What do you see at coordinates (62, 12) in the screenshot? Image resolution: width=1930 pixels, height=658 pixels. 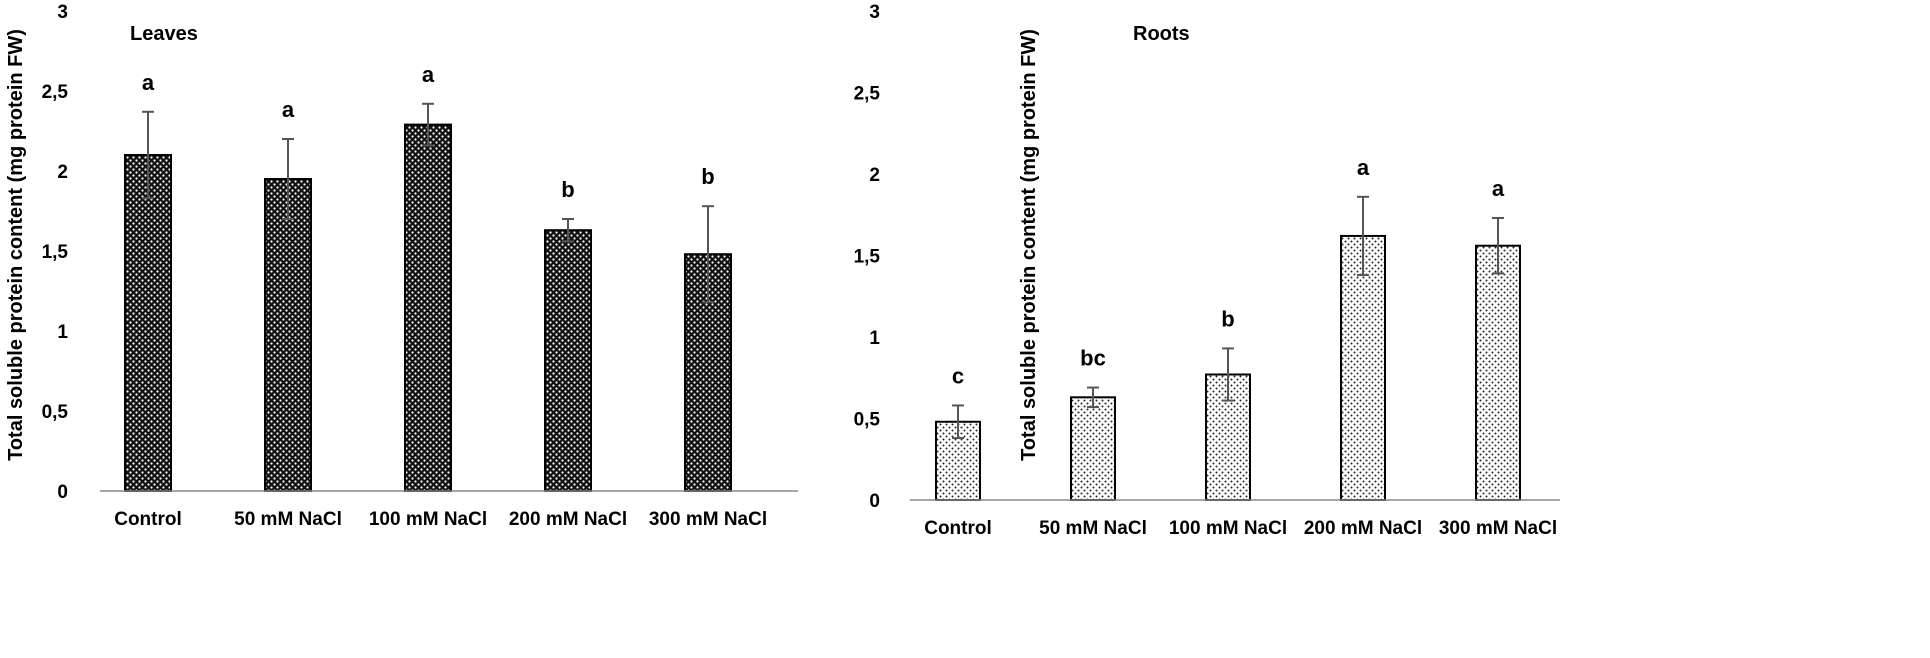 I see `leaves-y-tick-label: 3` at bounding box center [62, 12].